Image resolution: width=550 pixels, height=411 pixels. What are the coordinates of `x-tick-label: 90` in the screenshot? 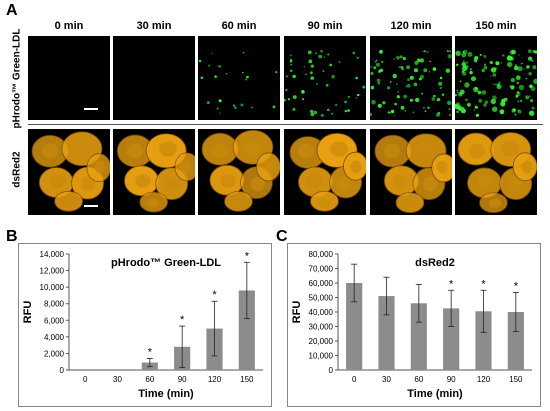 It's located at (182, 379).